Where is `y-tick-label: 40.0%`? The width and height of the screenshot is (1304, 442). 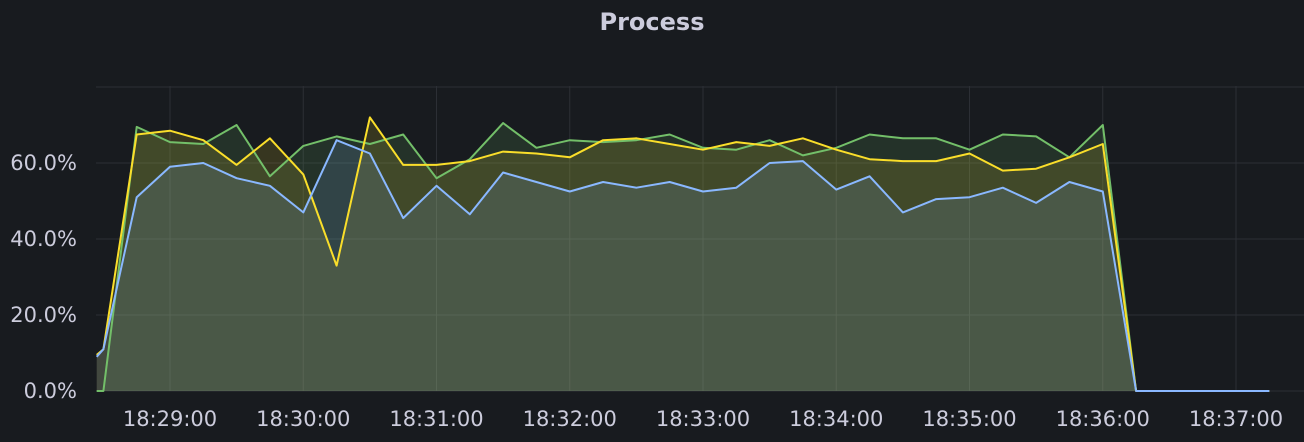 y-tick-label: 40.0% is located at coordinates (43, 239).